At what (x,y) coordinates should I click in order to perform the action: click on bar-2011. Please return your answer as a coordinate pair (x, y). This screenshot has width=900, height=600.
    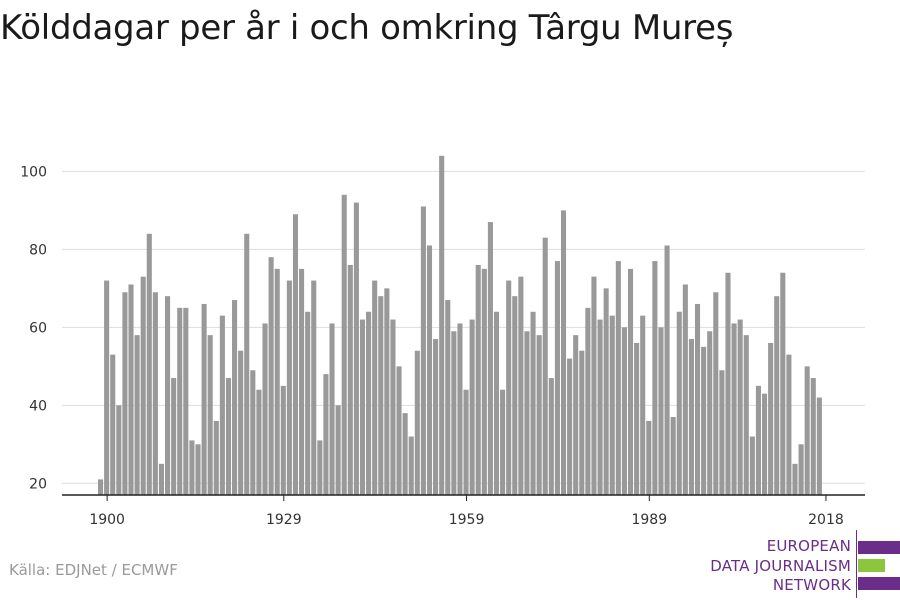
    Looking at the image, I should click on (783, 383).